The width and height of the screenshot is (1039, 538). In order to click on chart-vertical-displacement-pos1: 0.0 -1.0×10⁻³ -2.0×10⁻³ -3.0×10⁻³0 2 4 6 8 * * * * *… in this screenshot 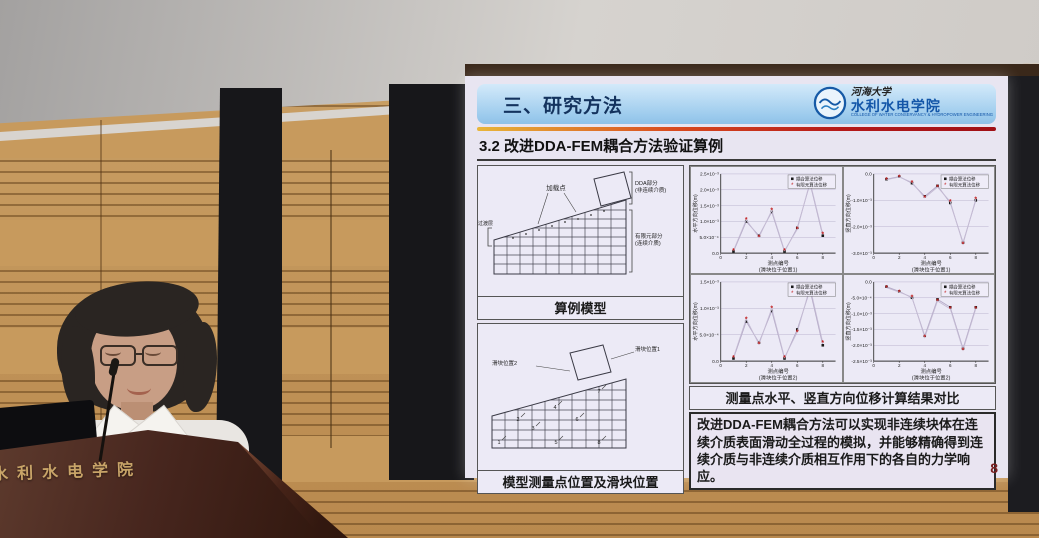, I will do `click(916, 222)`.